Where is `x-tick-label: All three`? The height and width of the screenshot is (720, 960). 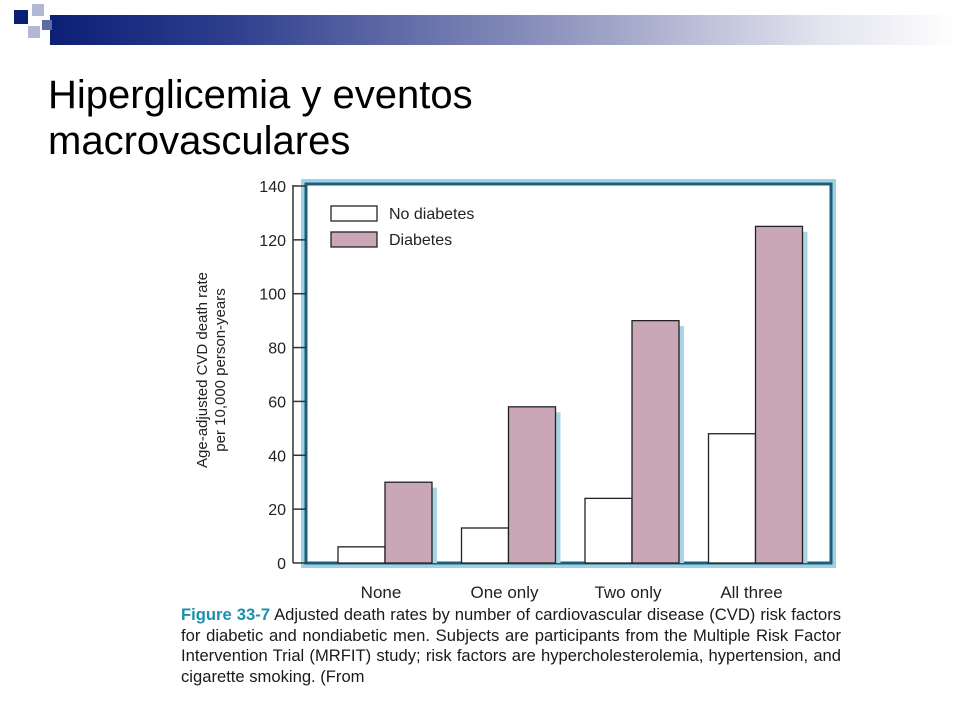
x-tick-label: All three is located at coordinates (751, 592).